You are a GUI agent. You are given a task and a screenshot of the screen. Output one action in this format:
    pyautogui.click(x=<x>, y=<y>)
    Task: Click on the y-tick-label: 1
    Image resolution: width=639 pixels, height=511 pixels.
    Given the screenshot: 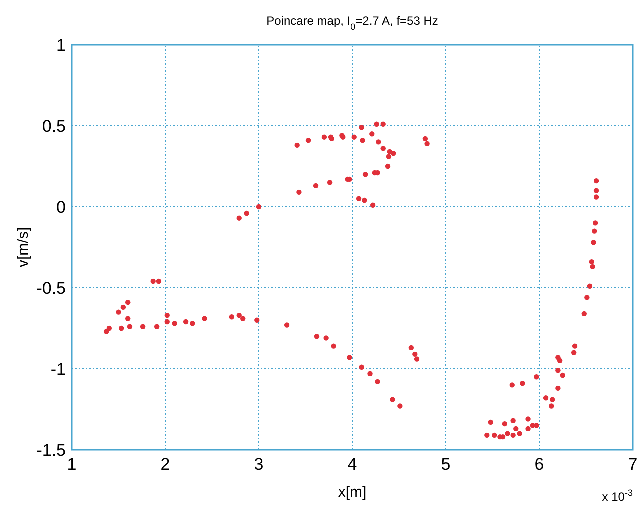 What is the action you would take?
    pyautogui.click(x=61, y=45)
    